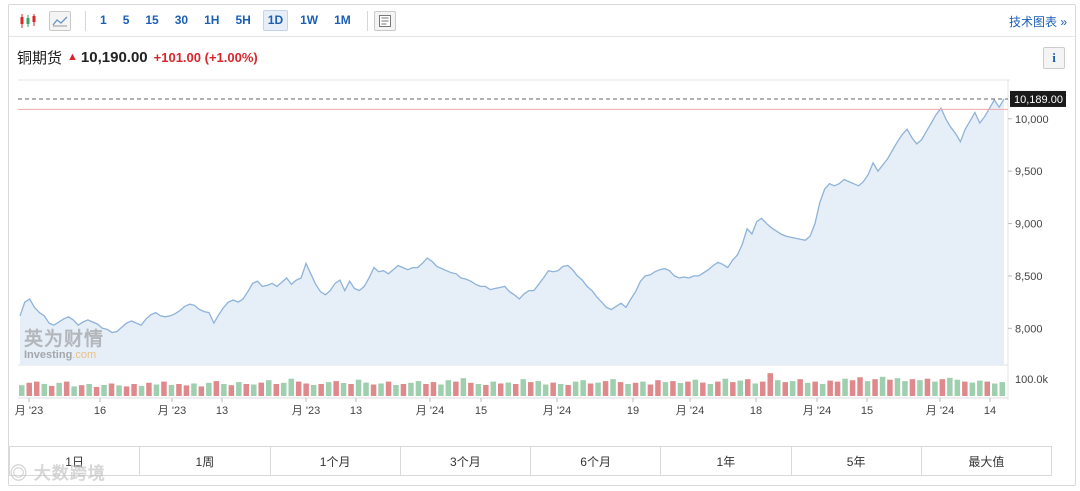 This screenshot has height=491, width=1080. What do you see at coordinates (212, 20) in the screenshot?
I see `period-button: 1H` at bounding box center [212, 20].